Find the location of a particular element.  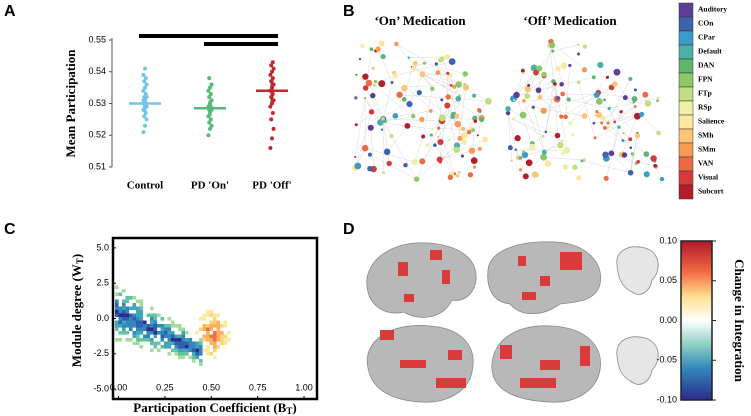

colorbar-tick-label: 0.00 is located at coordinates (668, 320).